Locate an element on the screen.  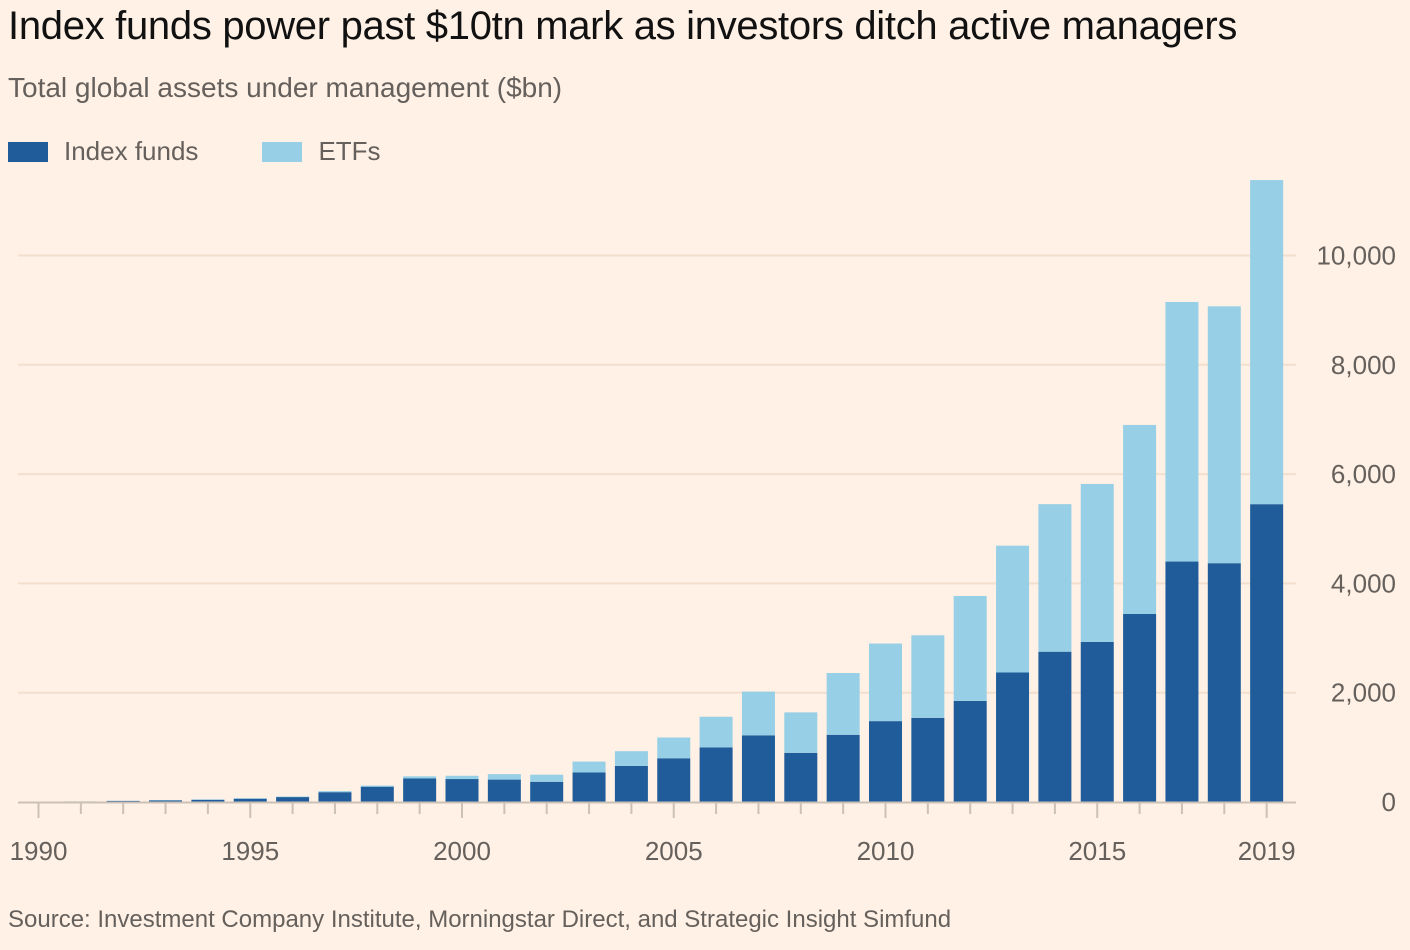
bar-index-funds-2016 is located at coordinates (1140, 708).